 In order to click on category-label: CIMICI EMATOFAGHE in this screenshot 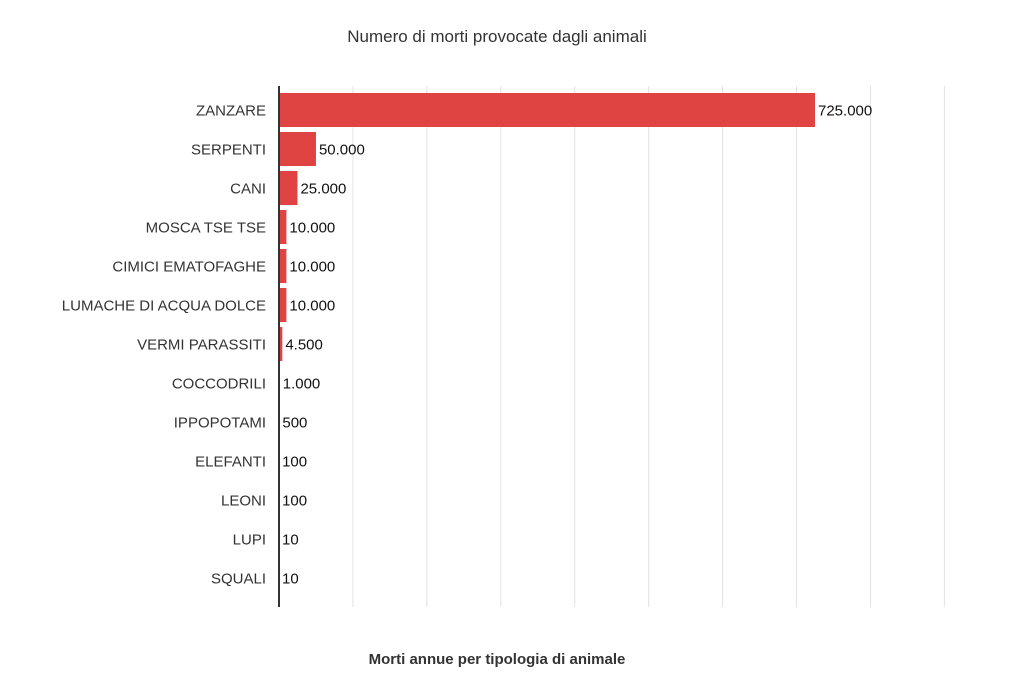, I will do `click(189, 267)`.